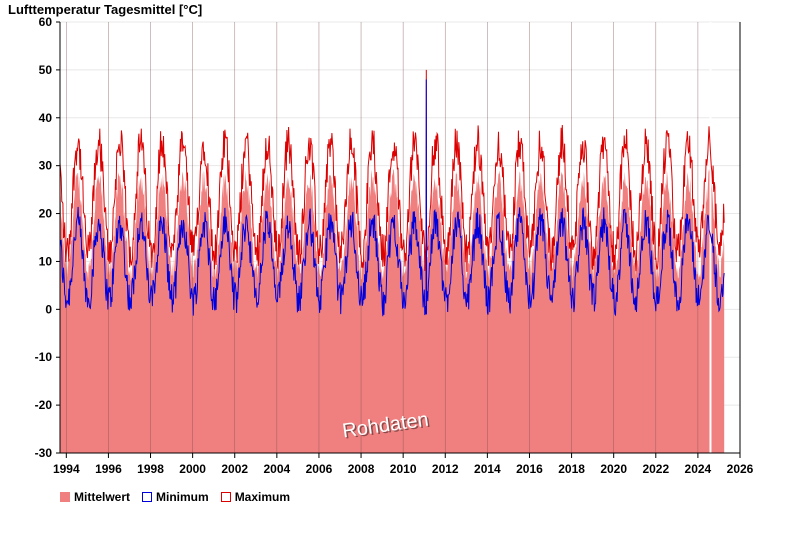 This screenshot has height=550, width=800. I want to click on chart-title: Lufttemperatur Tagesmittel [°C], so click(105, 9).